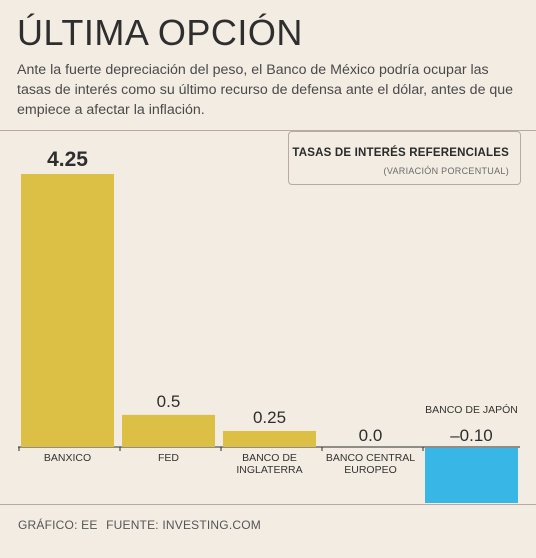 This screenshot has width=536, height=558. What do you see at coordinates (446, 171) in the screenshot?
I see `legend-subtitle: (VARIACIÓN PORCENTUAL)` at bounding box center [446, 171].